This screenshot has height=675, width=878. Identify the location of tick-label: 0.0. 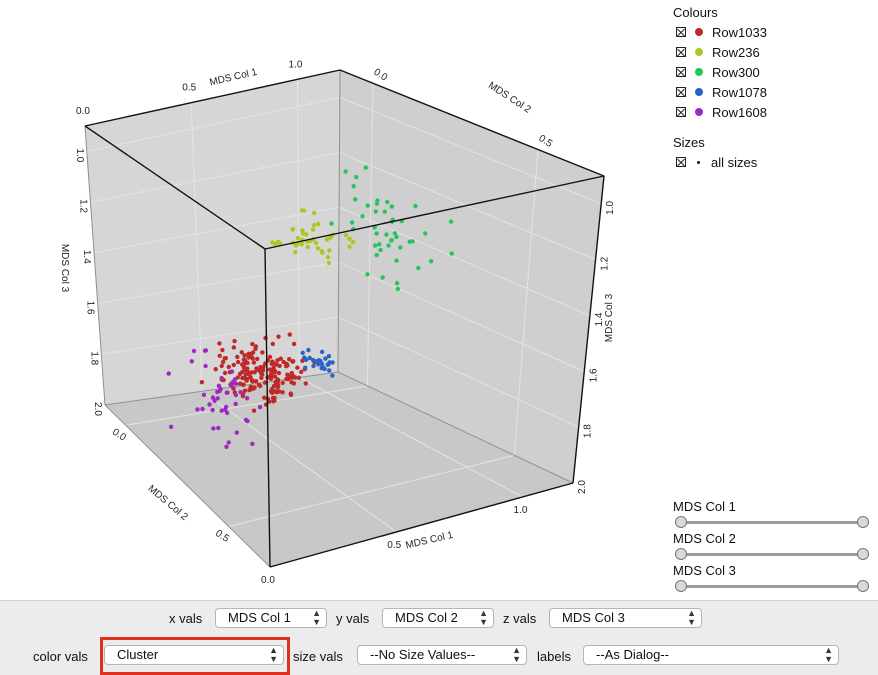
(268, 580).